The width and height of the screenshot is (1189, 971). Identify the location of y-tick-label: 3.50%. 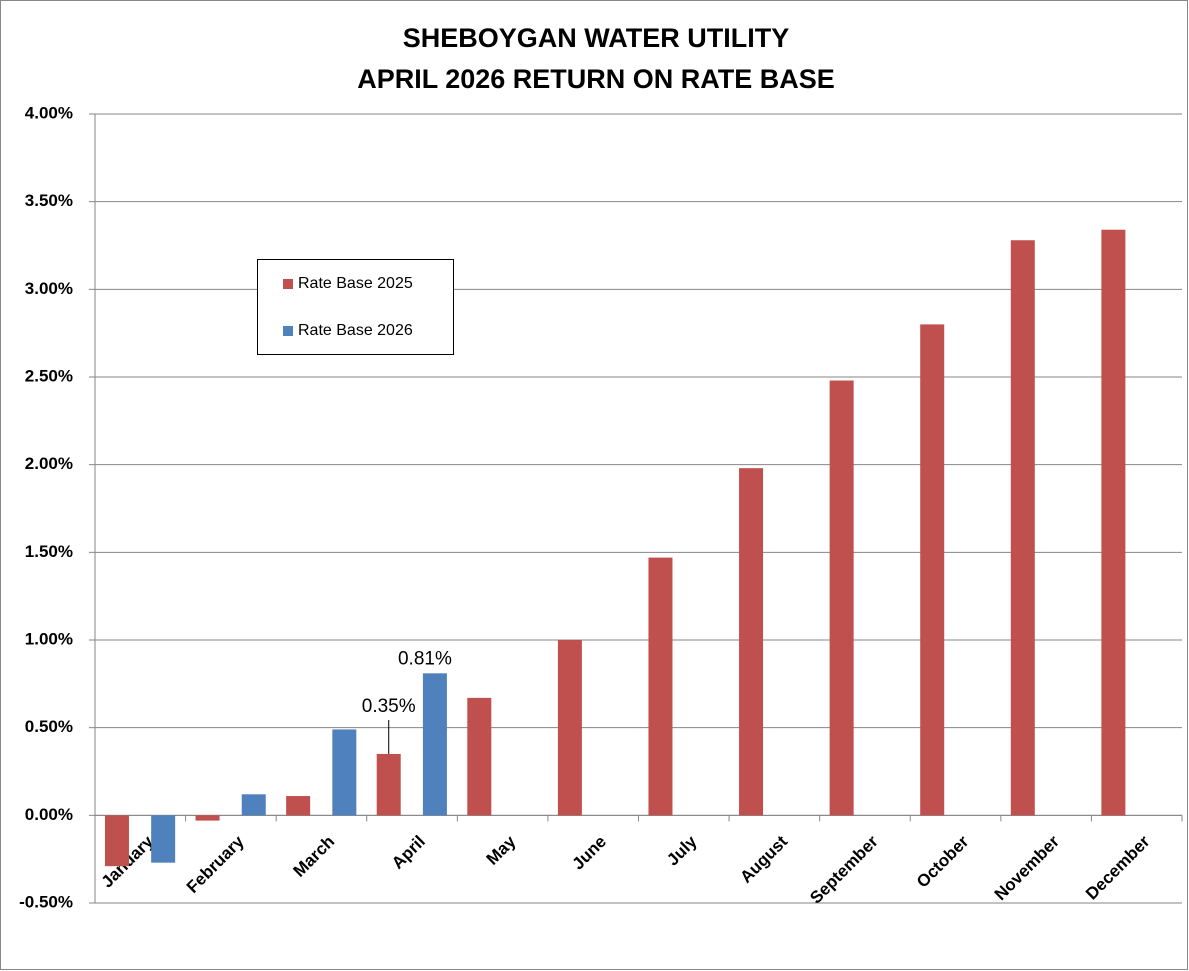
(49, 200).